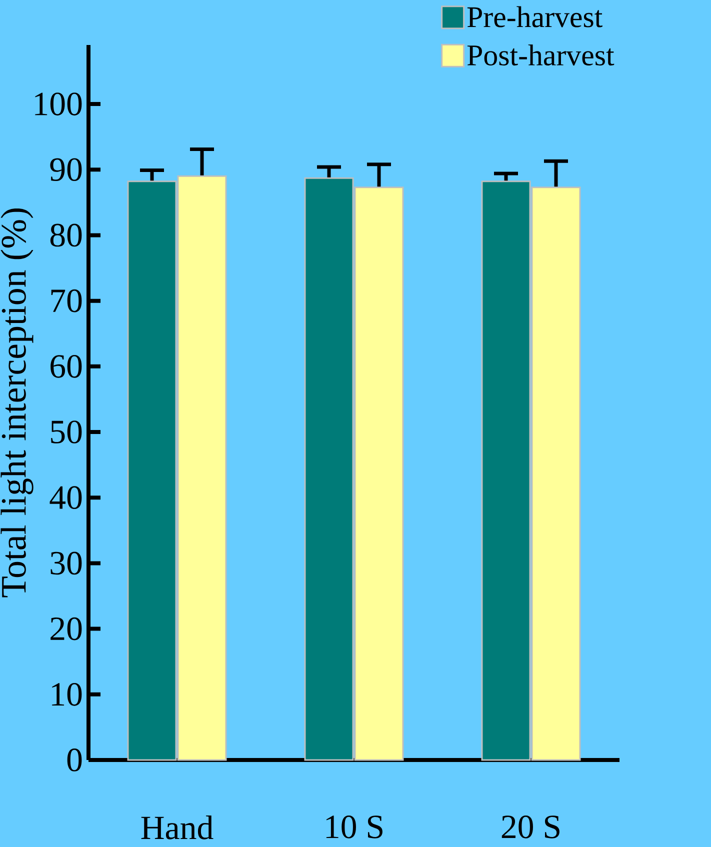 The width and height of the screenshot is (711, 847). I want to click on legend-label: Pre-harvest, so click(534, 17).